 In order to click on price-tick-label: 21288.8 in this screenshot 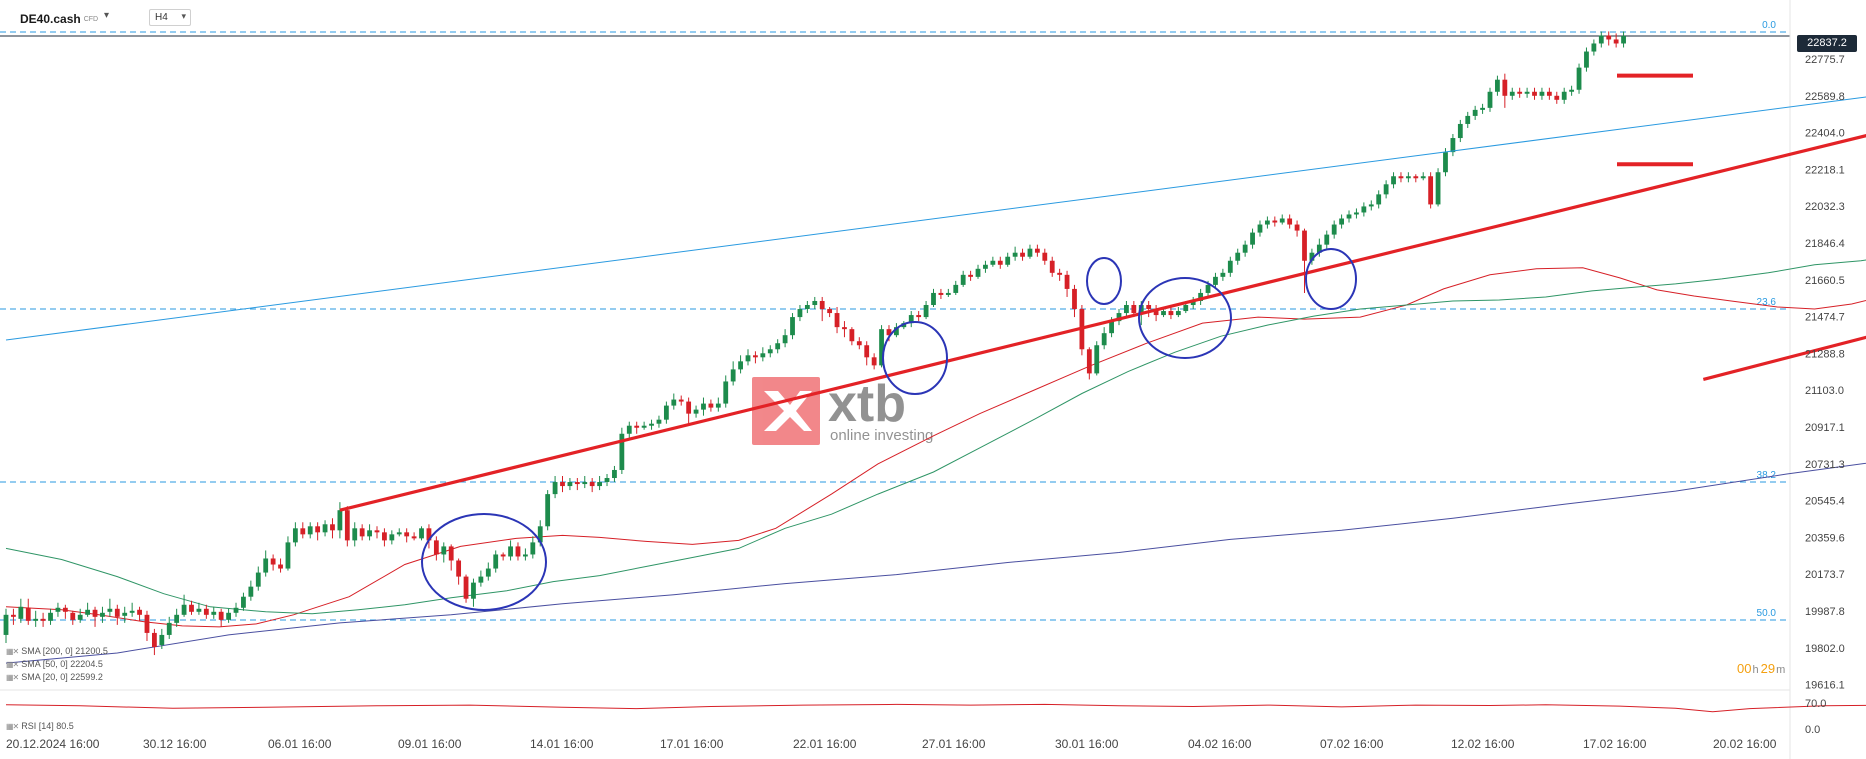, I will do `click(1825, 354)`.